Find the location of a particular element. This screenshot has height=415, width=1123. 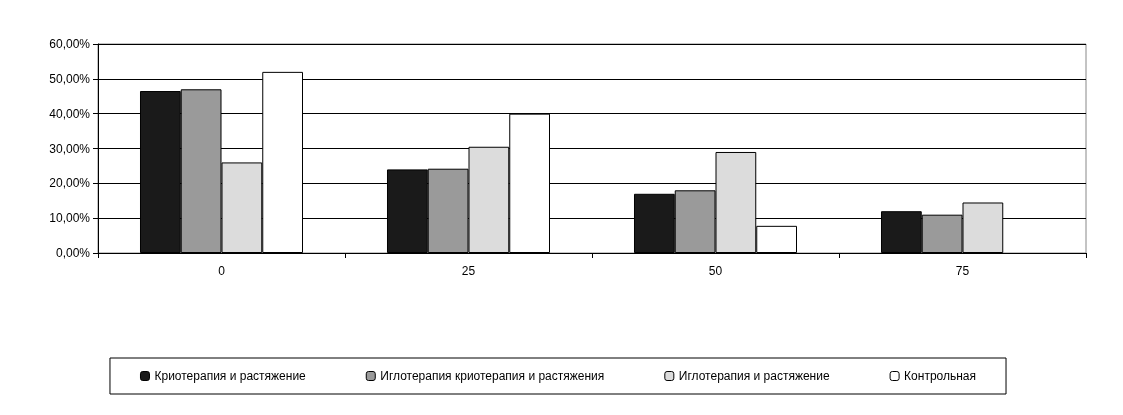

legend-label: Иглотерапия криотерапия и растяжения is located at coordinates (492, 376).